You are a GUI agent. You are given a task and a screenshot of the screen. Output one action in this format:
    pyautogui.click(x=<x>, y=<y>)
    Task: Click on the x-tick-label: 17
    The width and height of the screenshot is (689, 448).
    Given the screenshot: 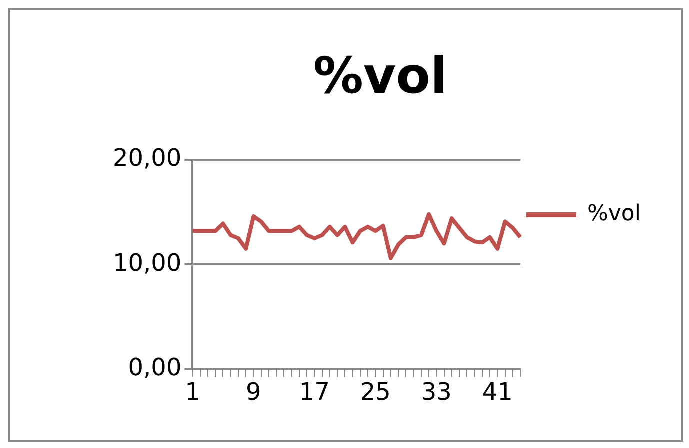 What is the action you would take?
    pyautogui.click(x=314, y=392)
    